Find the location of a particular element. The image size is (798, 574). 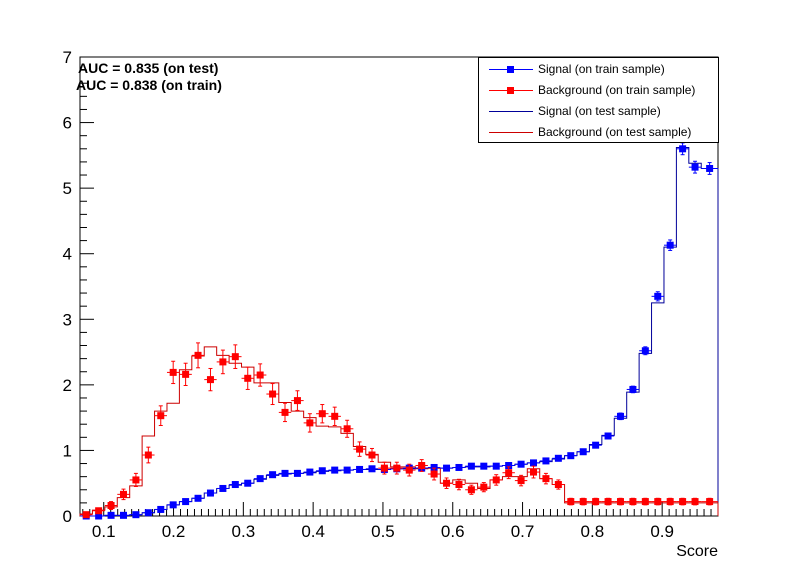

y-tick-label: 2 is located at coordinates (67, 385).